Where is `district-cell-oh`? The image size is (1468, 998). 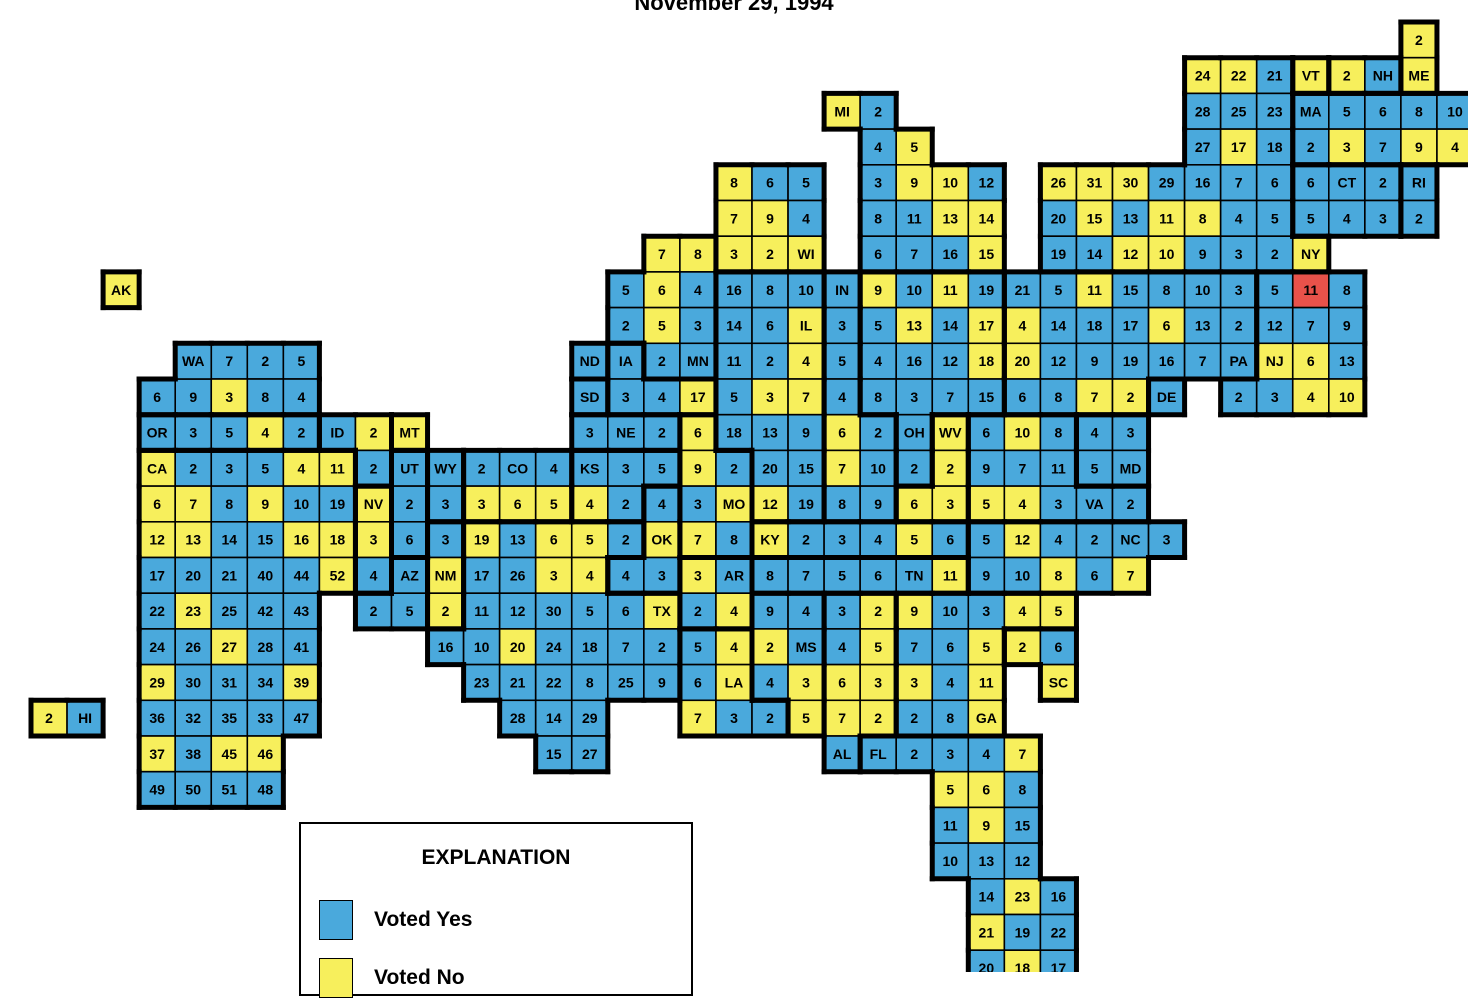
district-cell-oh is located at coordinates (878, 325).